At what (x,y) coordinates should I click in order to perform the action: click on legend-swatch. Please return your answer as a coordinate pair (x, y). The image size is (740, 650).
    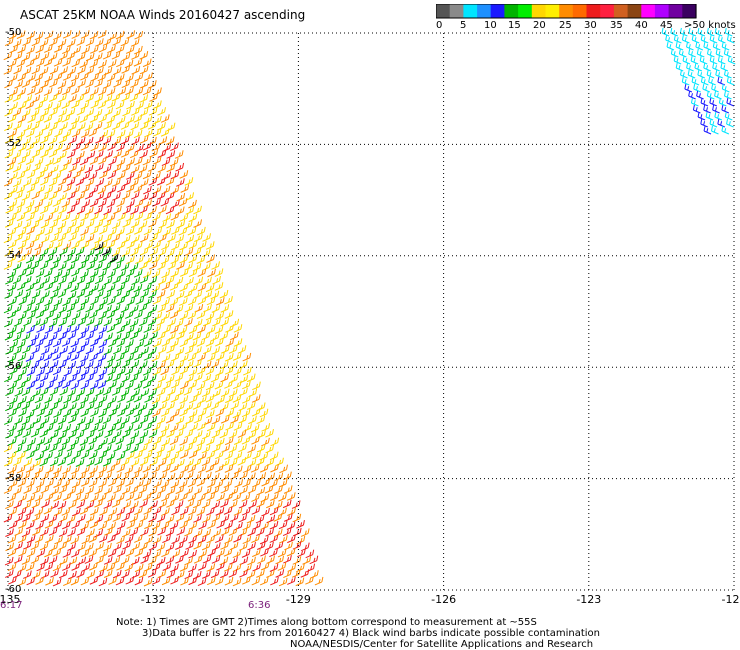
    Looking at the image, I should click on (511, 11).